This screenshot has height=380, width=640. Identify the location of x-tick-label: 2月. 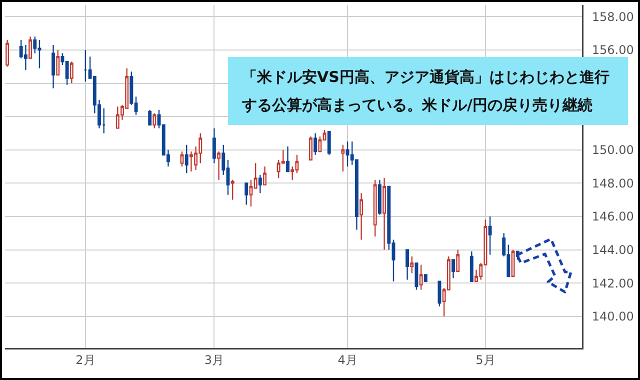
(86, 359).